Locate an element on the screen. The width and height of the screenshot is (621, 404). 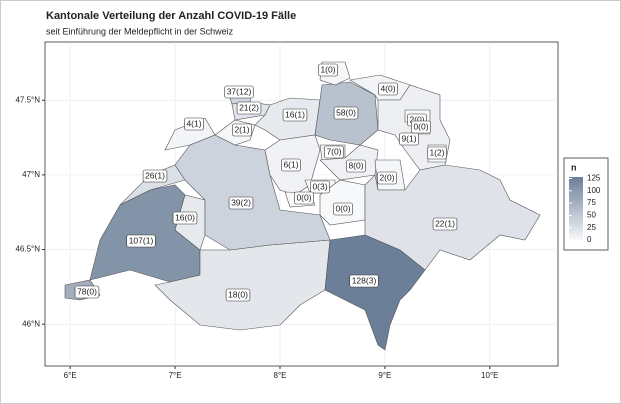
y-tick-label: 47°N is located at coordinates (31, 174).